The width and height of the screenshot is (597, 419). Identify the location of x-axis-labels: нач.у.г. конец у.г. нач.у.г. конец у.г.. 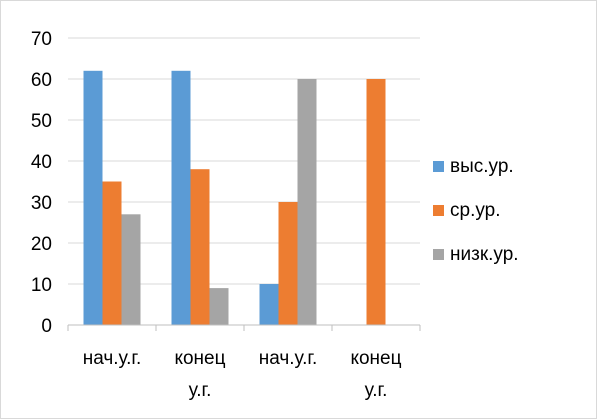
(242, 374).